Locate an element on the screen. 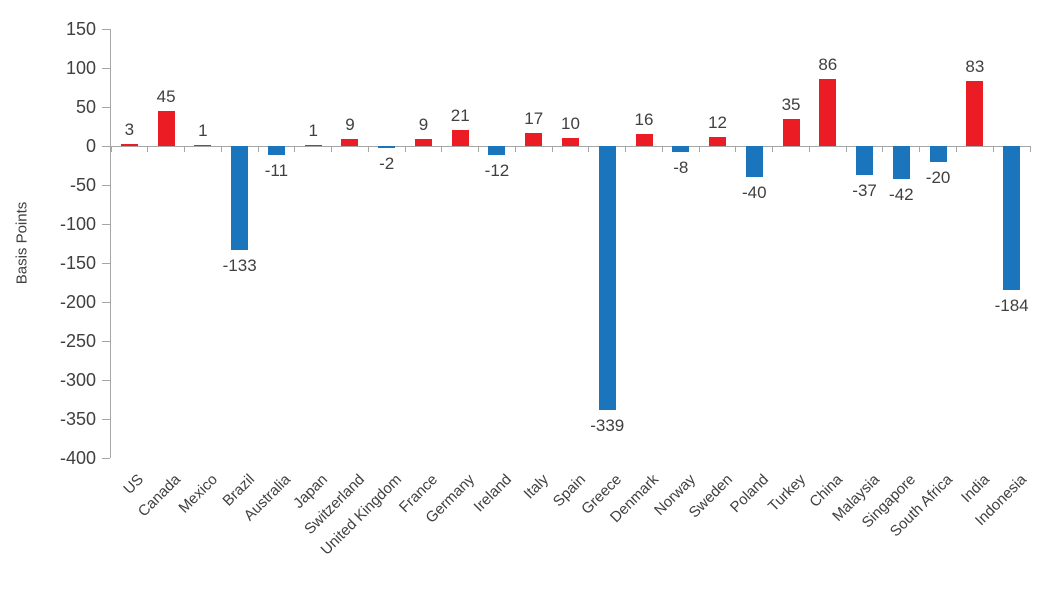  bar-value-label: -2 is located at coordinates (387, 163).